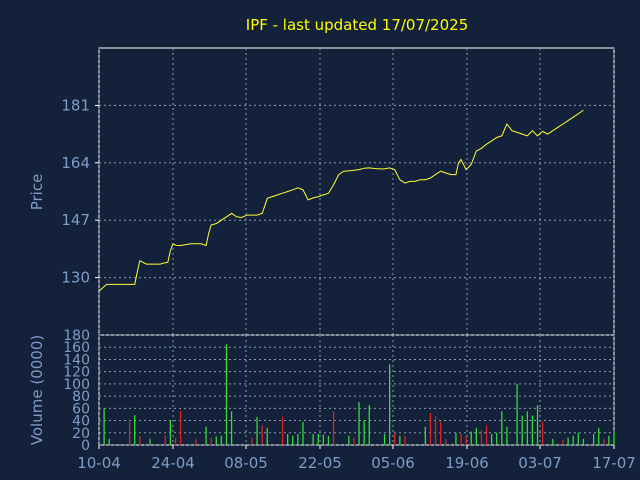 The width and height of the screenshot is (640, 480). I want to click on volume-tick-label: 140, so click(76, 360).